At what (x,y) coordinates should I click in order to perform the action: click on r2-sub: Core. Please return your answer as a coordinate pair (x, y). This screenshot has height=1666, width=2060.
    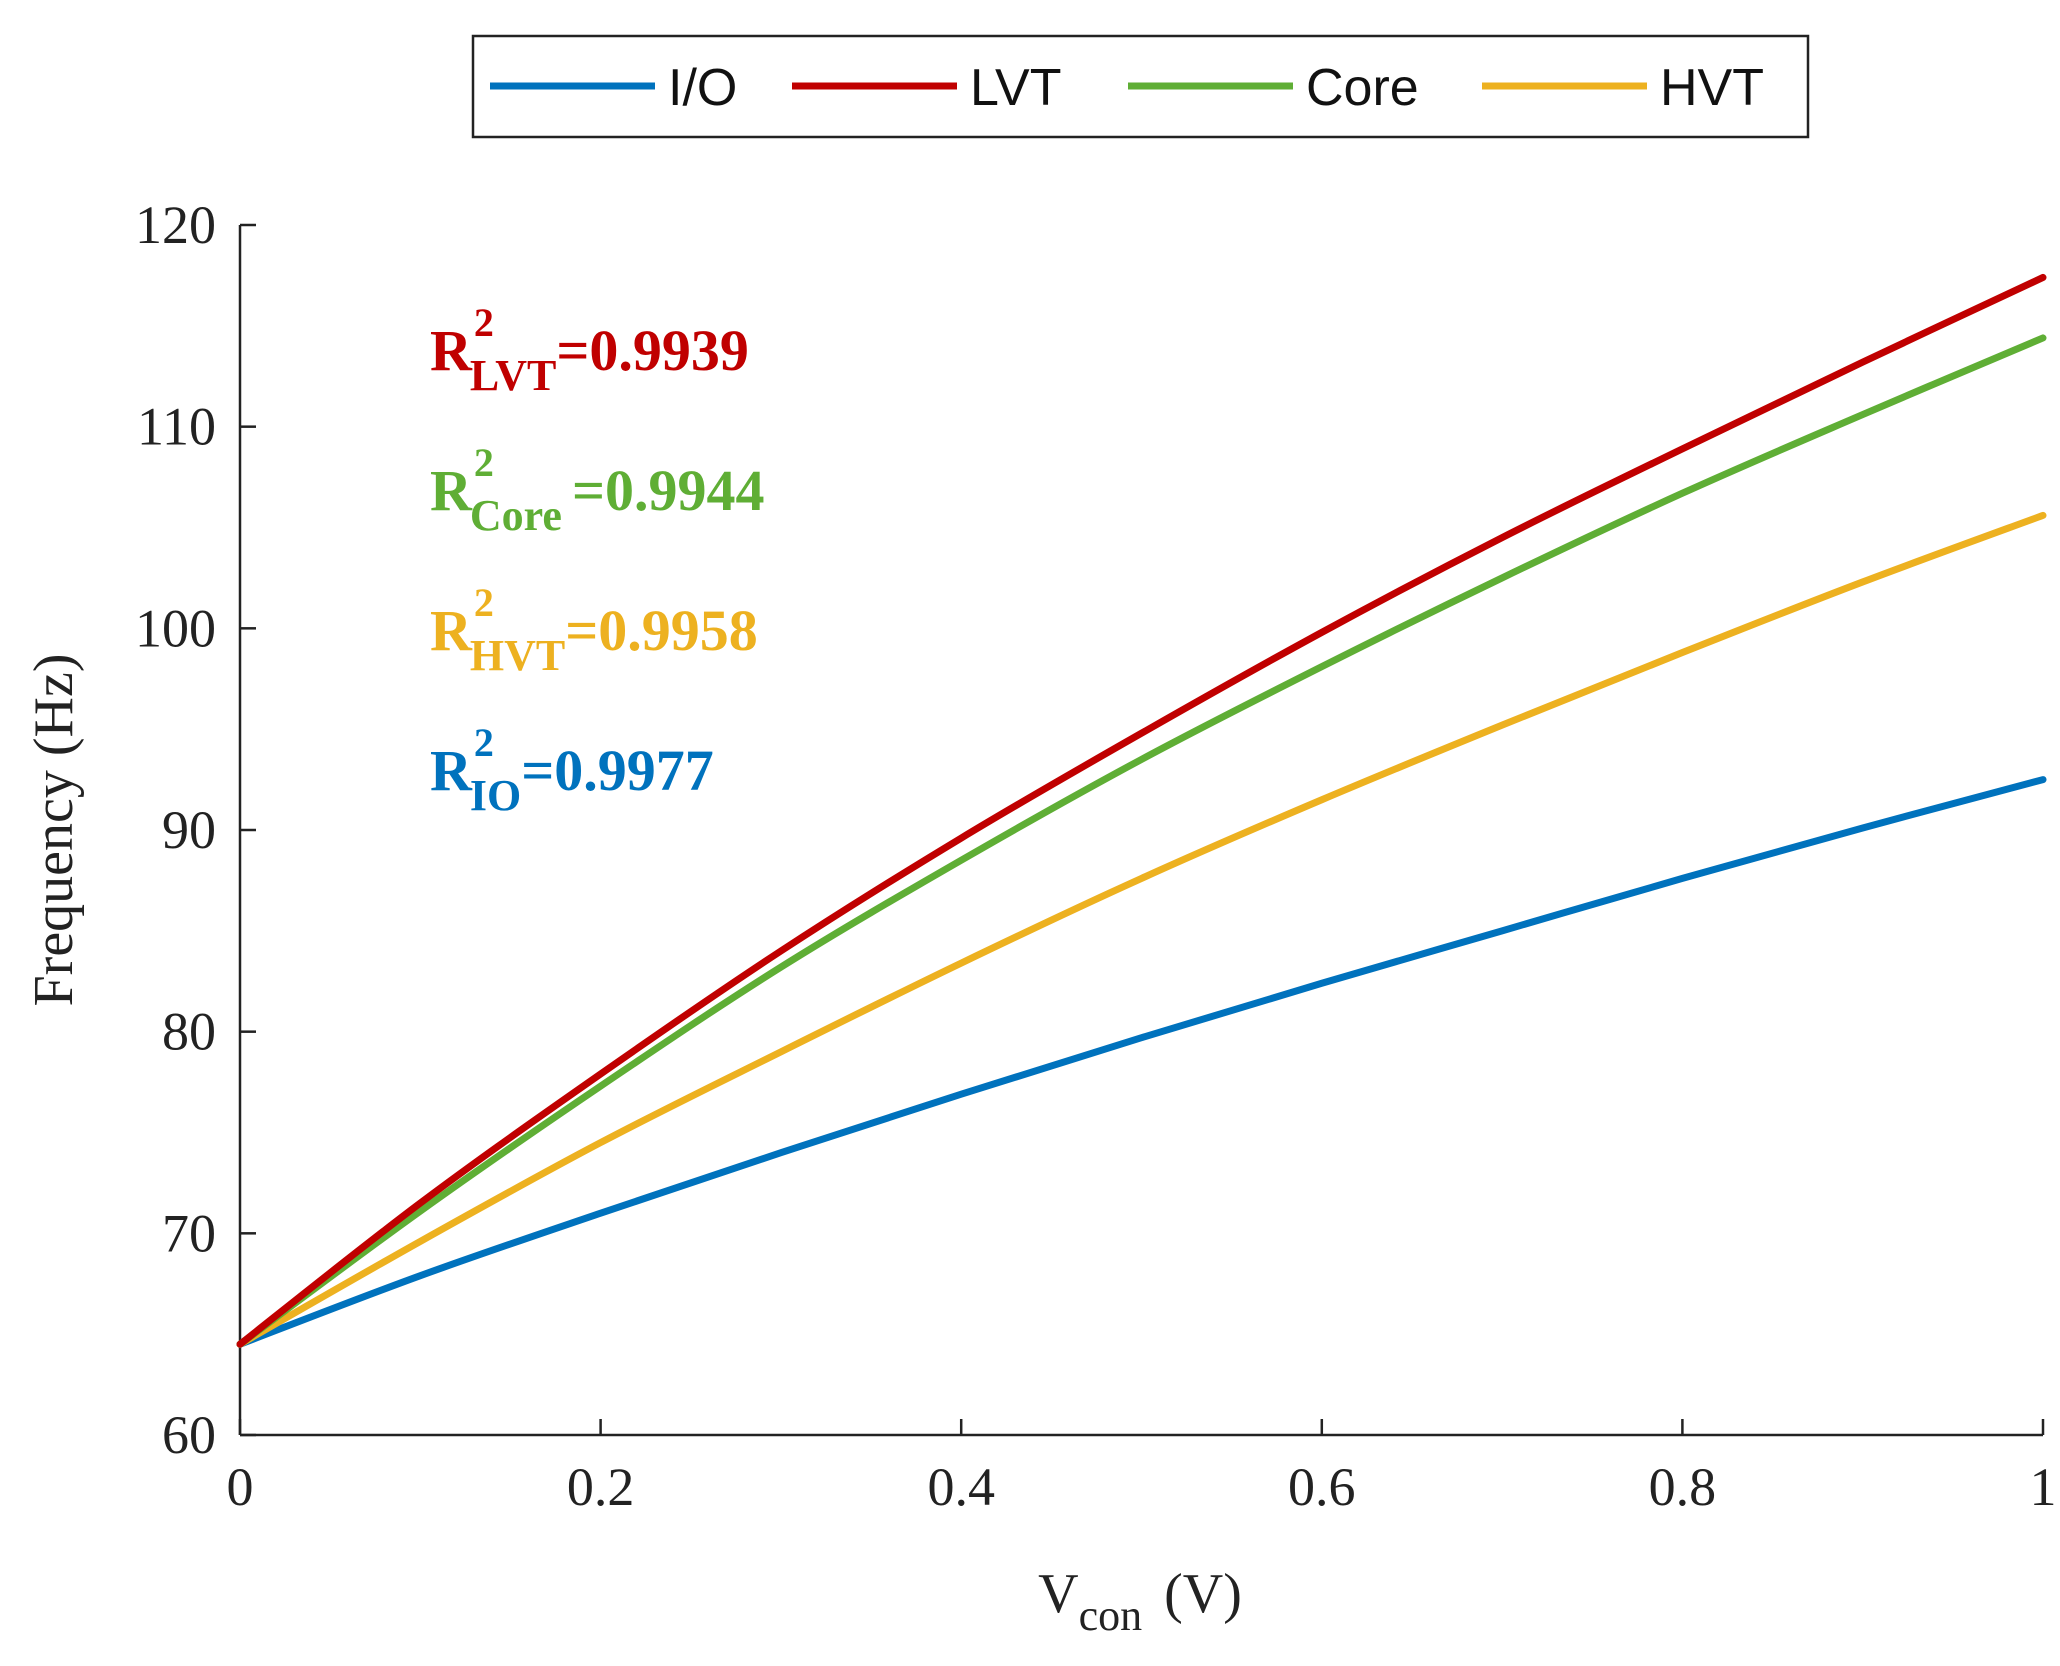
    Looking at the image, I should click on (516, 515).